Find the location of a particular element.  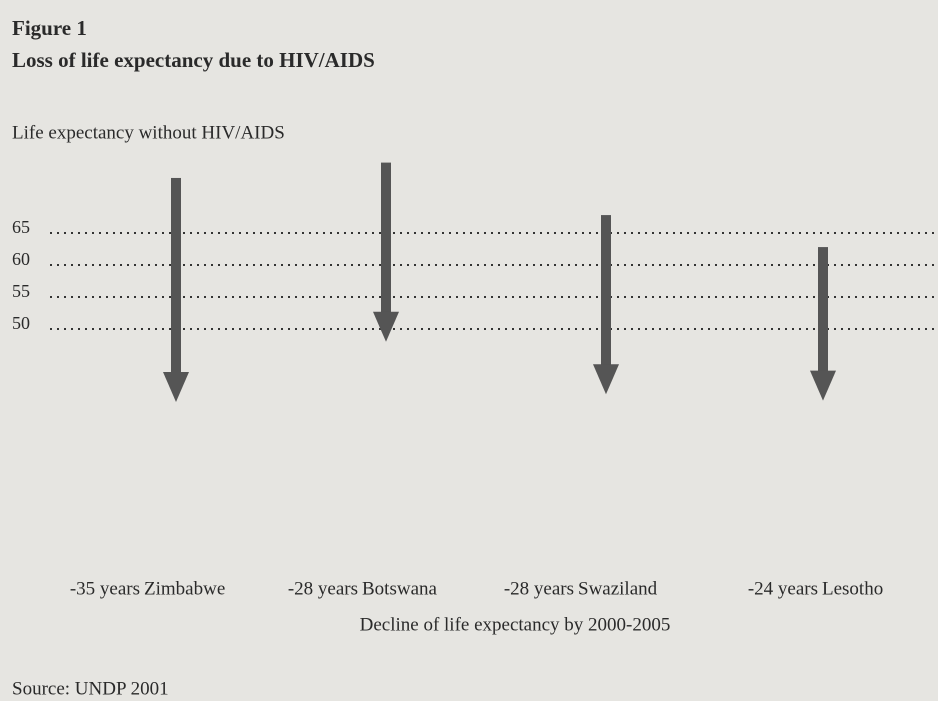

y-tick-label: 55 is located at coordinates (21, 291).